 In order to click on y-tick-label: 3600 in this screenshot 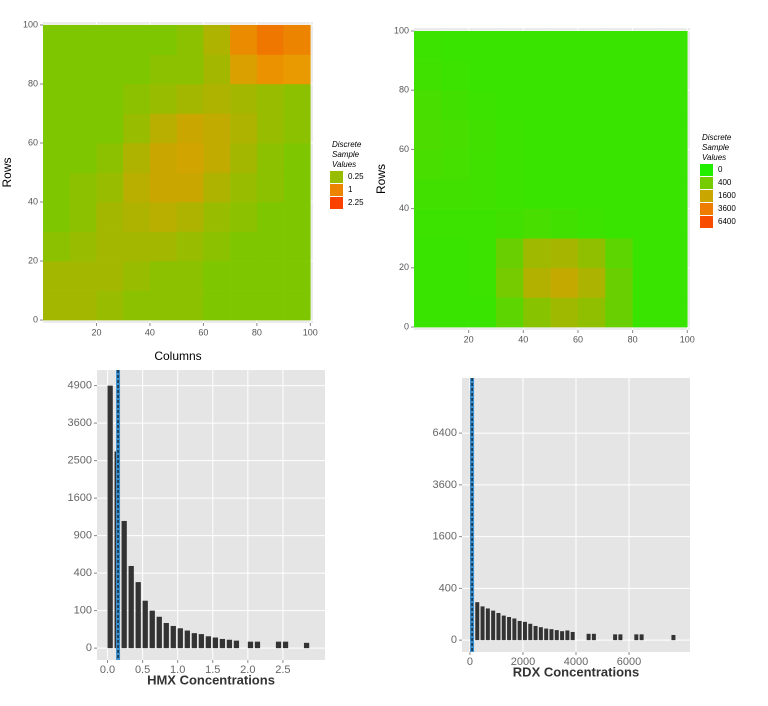, I will do `click(445, 485)`.